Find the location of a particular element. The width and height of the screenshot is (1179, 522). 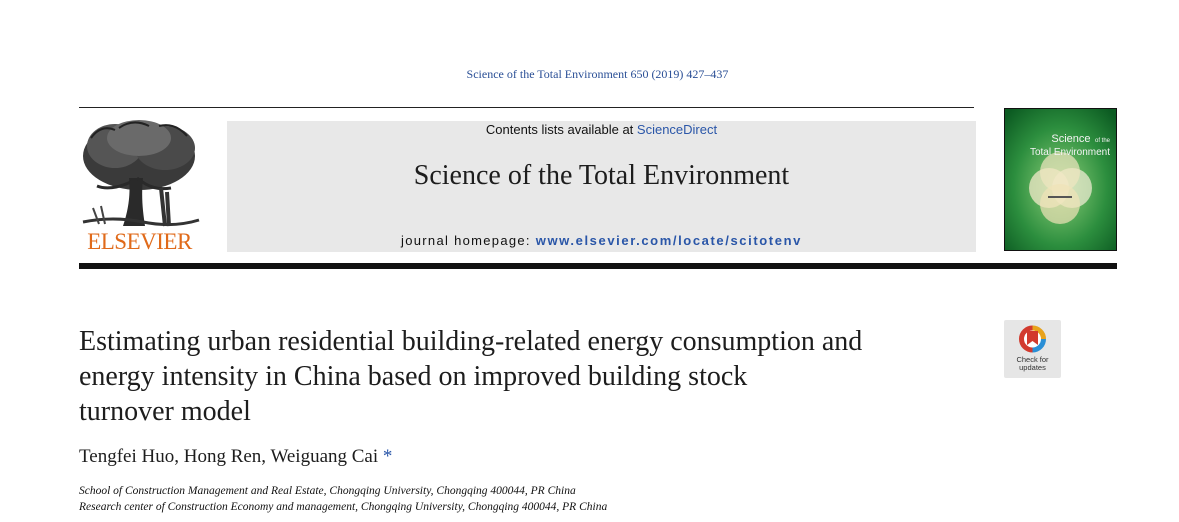

contents-prefix: Contents lists available at is located at coordinates (561, 129).